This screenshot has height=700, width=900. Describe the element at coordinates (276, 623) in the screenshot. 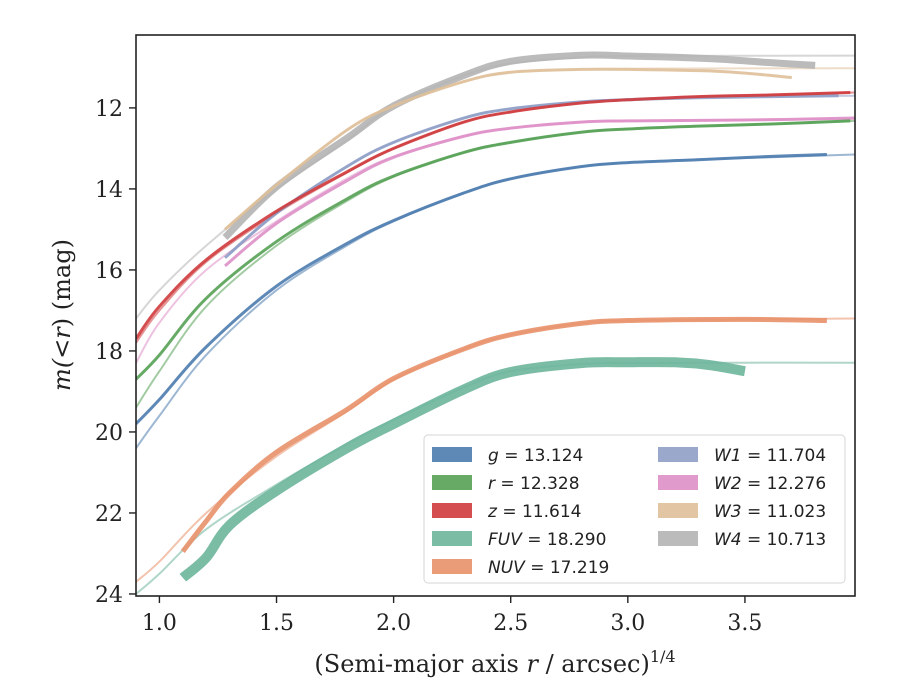

I see `x-tick-label: 1.5` at that location.